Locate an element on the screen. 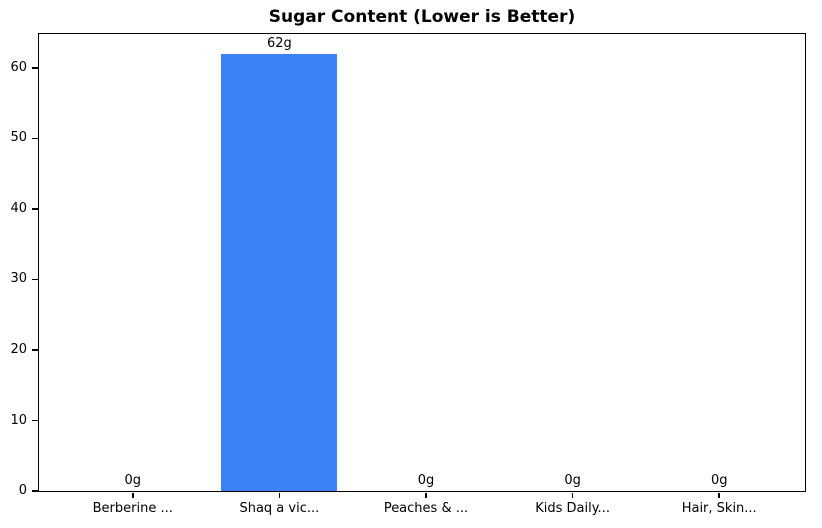 The height and width of the screenshot is (528, 822). y-tick-label: 30 is located at coordinates (18, 279).